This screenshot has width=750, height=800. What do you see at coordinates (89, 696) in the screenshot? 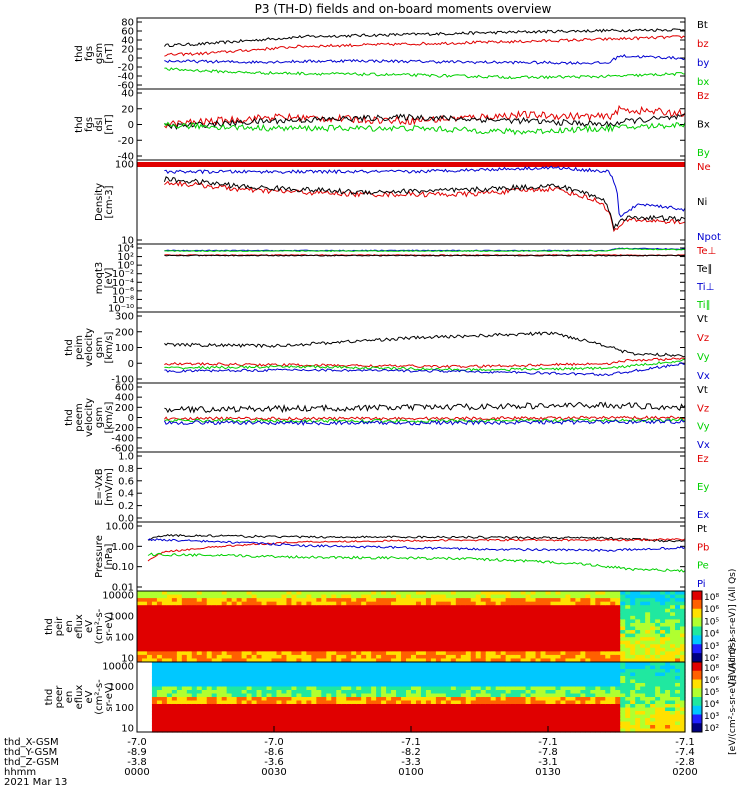
I see `ylabel-peer-eflux: eV` at bounding box center [89, 696].